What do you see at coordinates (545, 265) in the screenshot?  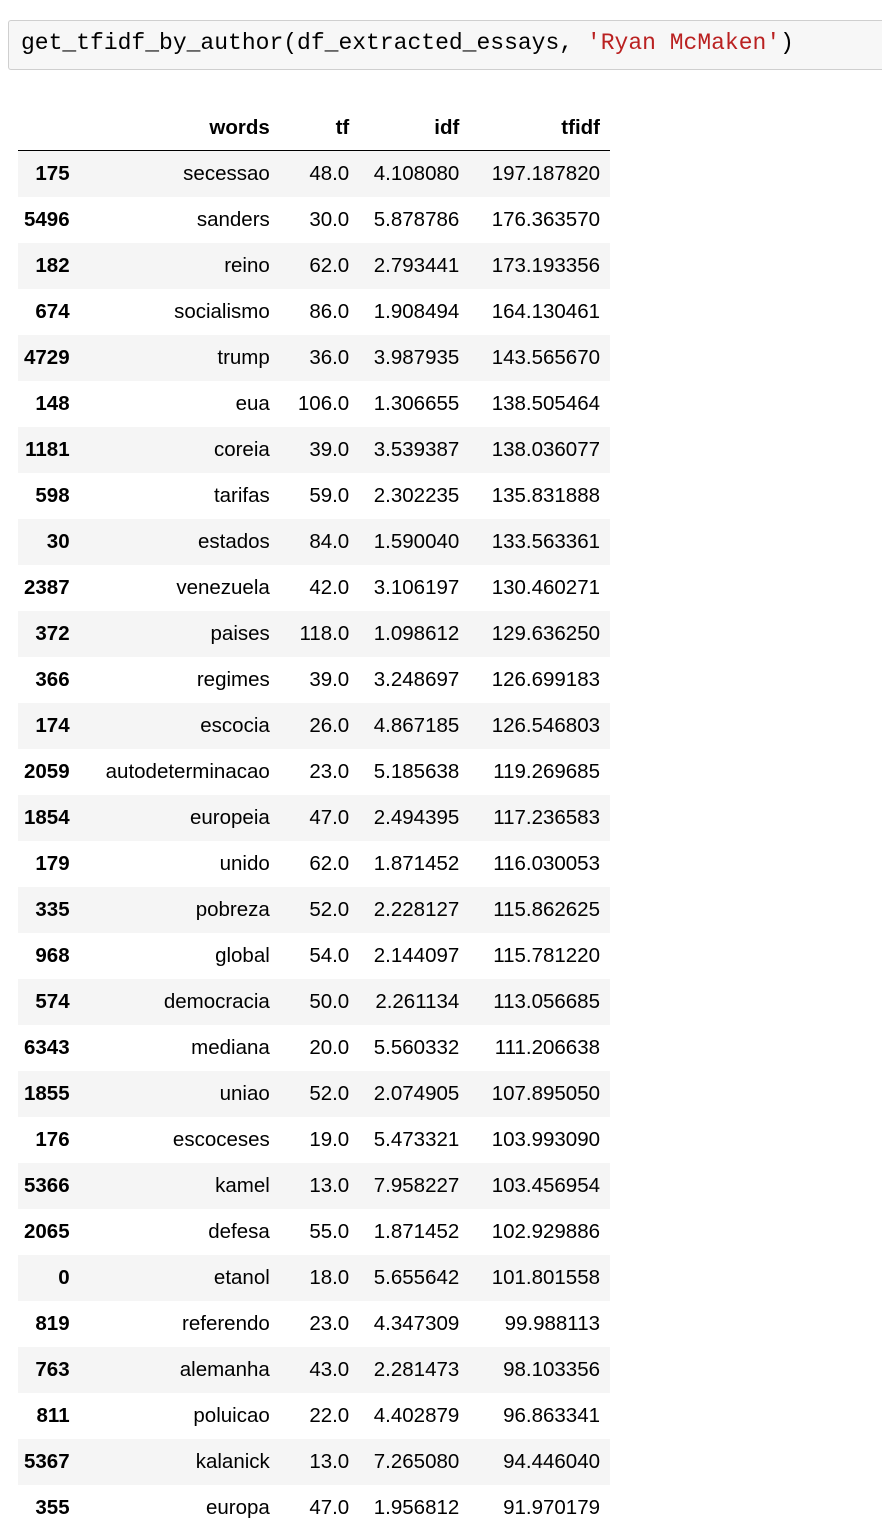 I see `cell-tfidf: 173.193356` at bounding box center [545, 265].